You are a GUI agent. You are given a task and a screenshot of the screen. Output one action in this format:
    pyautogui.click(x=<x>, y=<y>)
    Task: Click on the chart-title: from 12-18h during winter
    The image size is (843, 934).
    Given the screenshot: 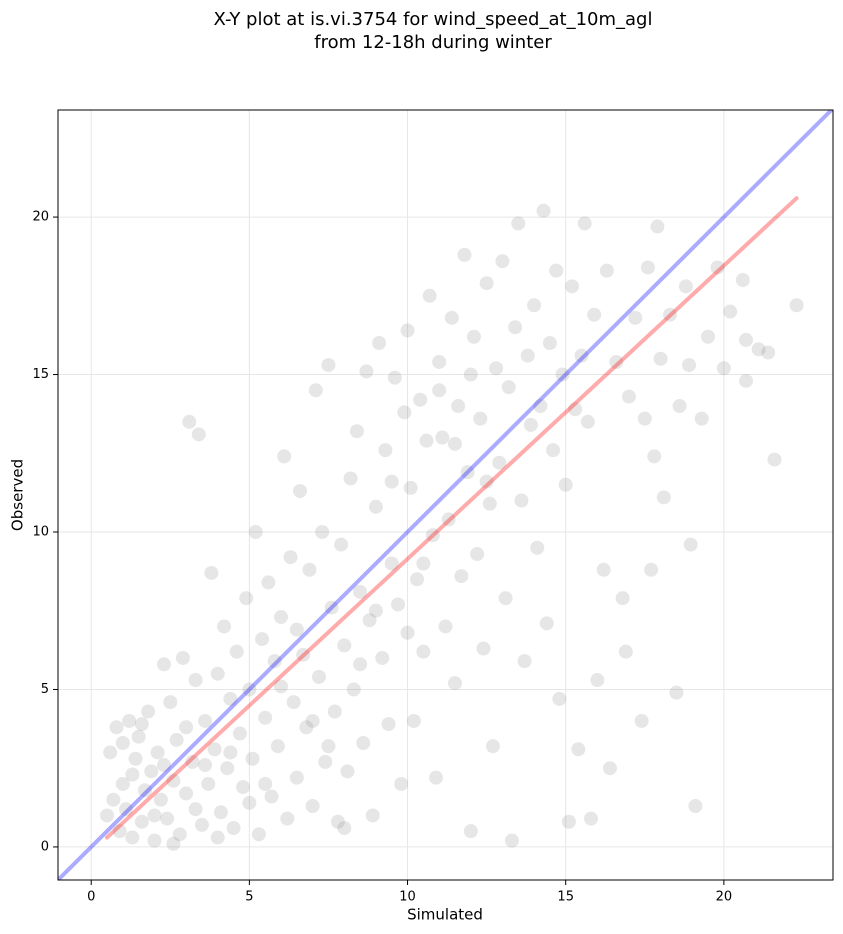 What is the action you would take?
    pyautogui.click(x=433, y=42)
    